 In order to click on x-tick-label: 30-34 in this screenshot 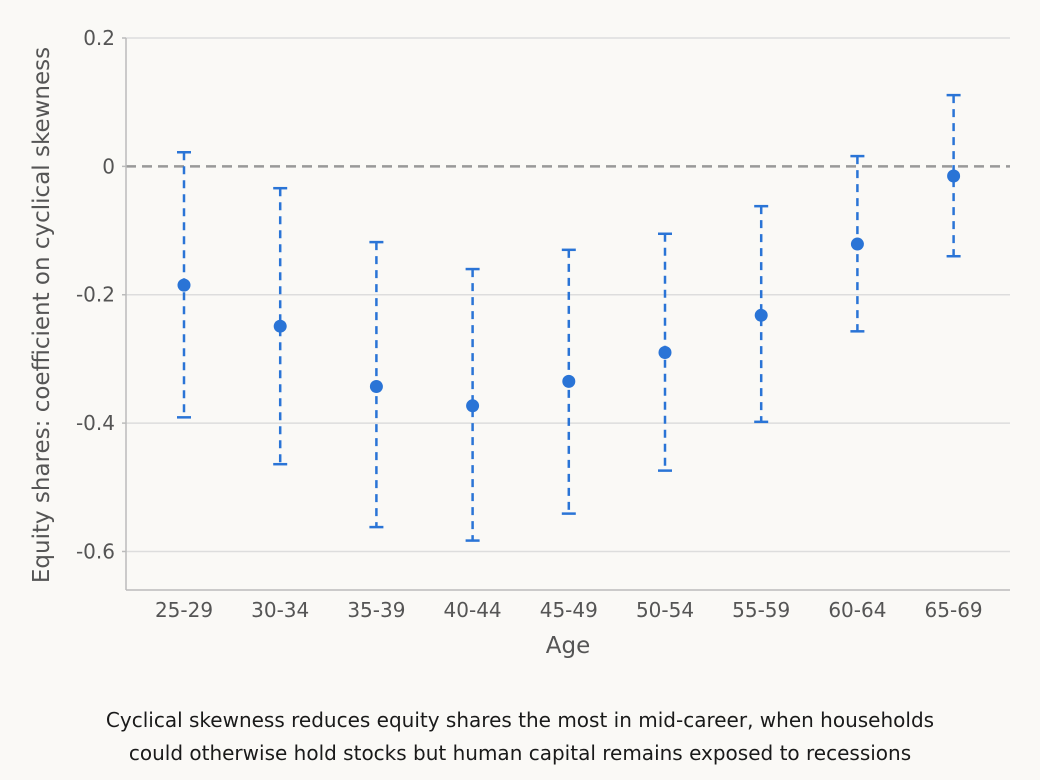, I will do `click(280, 610)`.